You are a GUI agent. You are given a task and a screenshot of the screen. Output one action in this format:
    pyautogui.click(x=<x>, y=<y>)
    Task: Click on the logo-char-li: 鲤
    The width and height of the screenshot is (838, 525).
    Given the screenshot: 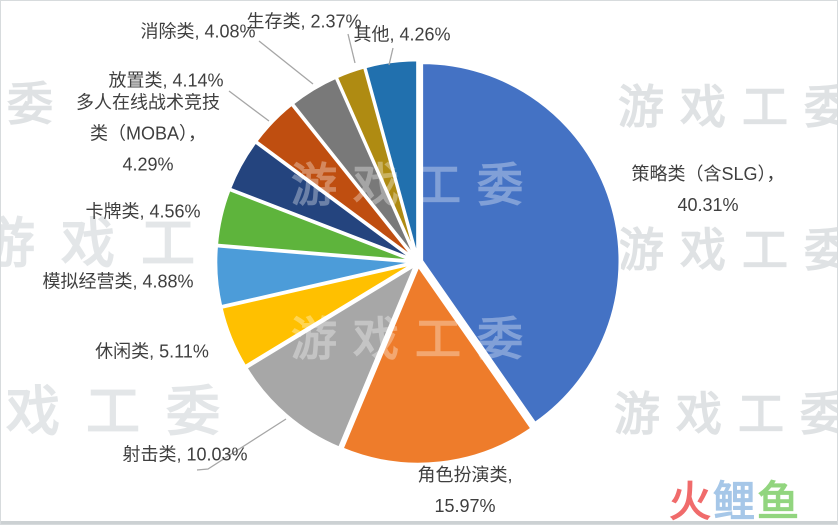 What is the action you would take?
    pyautogui.click(x=735, y=501)
    